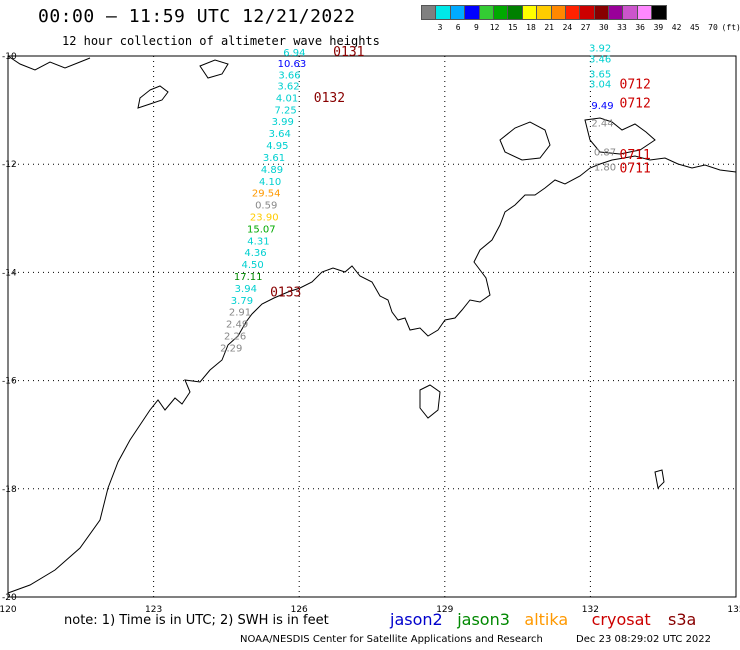  I want to click on pass-label: 0133, so click(285, 293).